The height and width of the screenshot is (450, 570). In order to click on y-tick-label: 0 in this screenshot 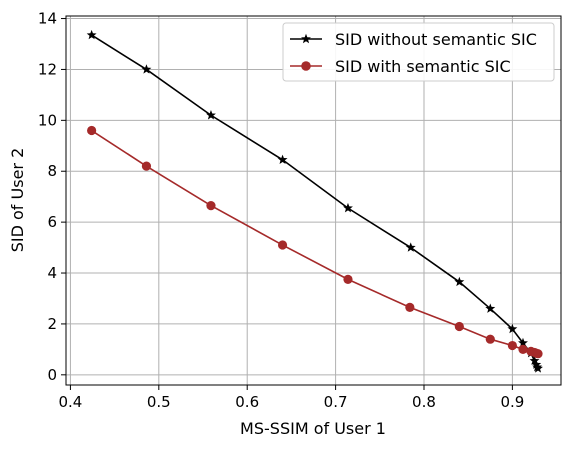, I will do `click(52, 375)`.